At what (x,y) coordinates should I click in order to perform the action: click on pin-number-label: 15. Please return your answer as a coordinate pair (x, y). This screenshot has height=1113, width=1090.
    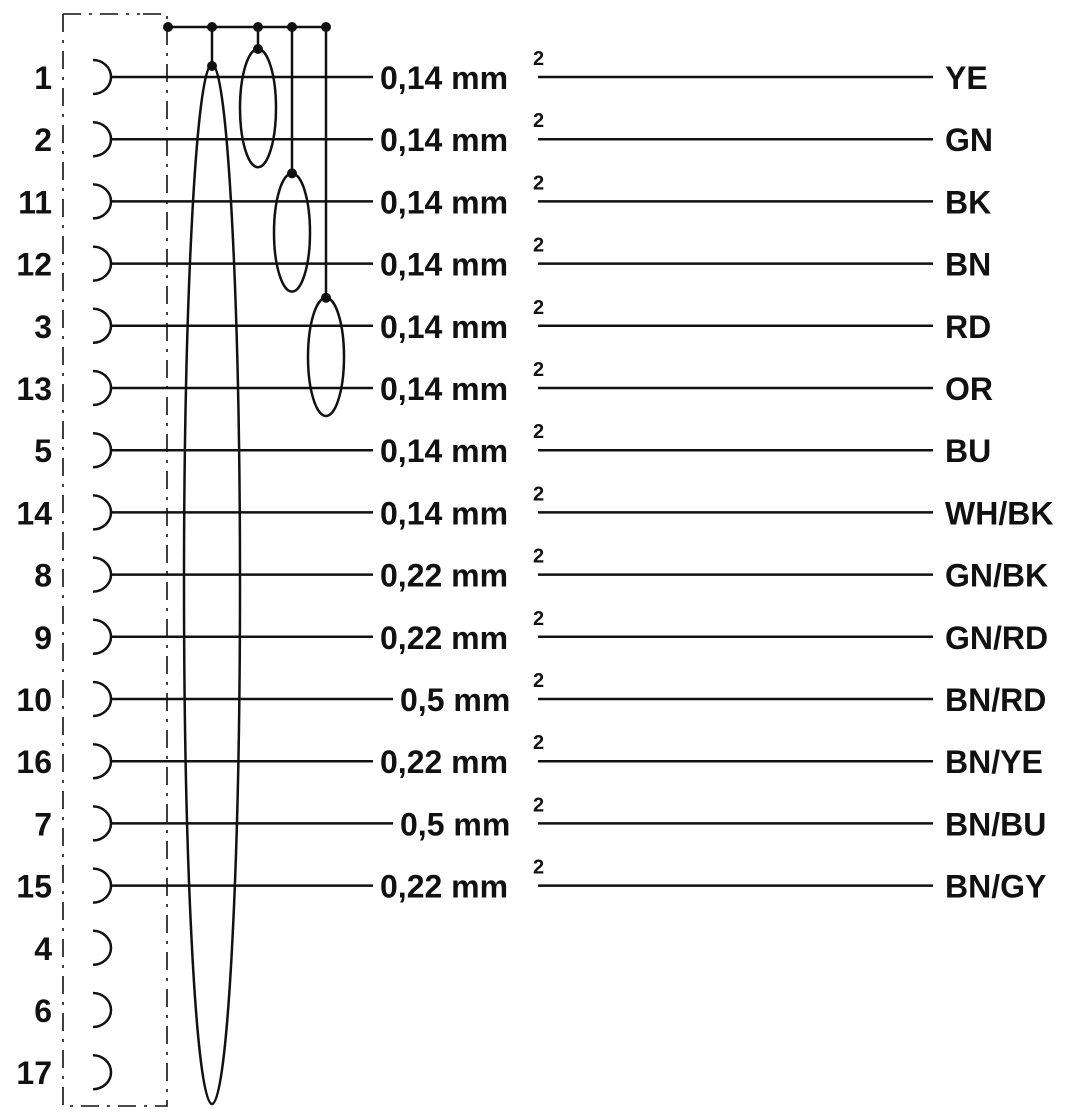
    Looking at the image, I should click on (34, 887).